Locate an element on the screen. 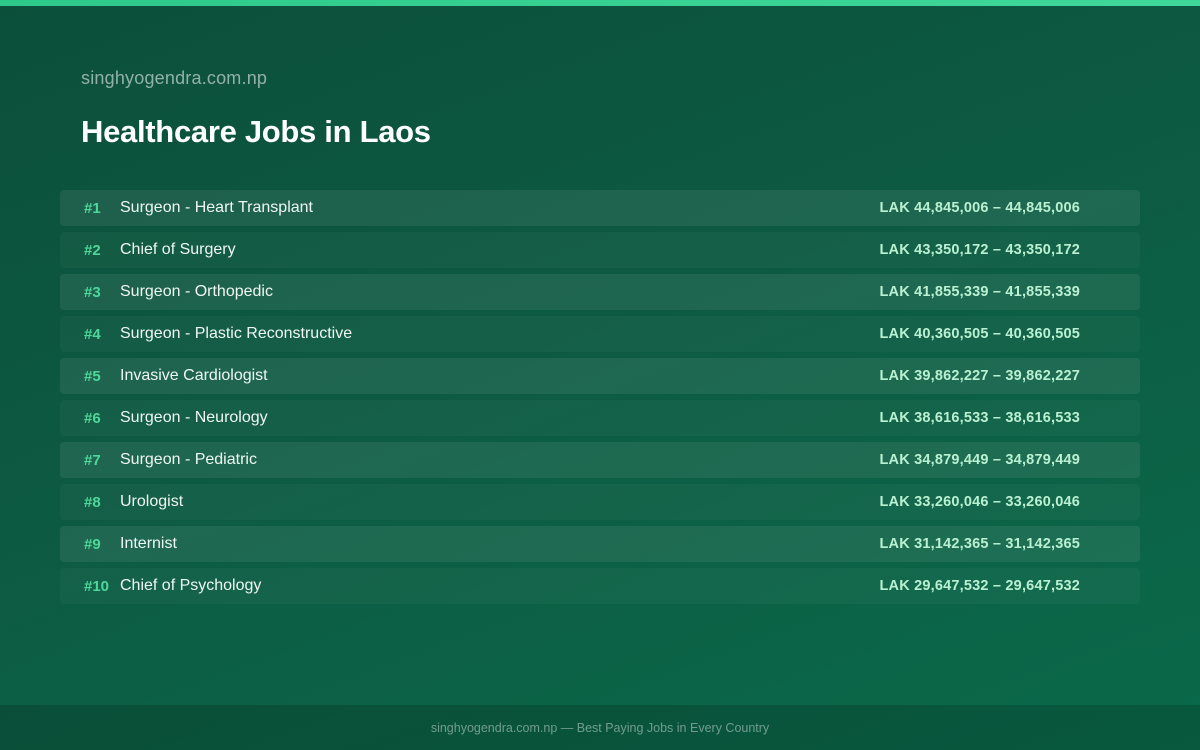 The image size is (1200, 750). job-rank: #8 is located at coordinates (92, 502).